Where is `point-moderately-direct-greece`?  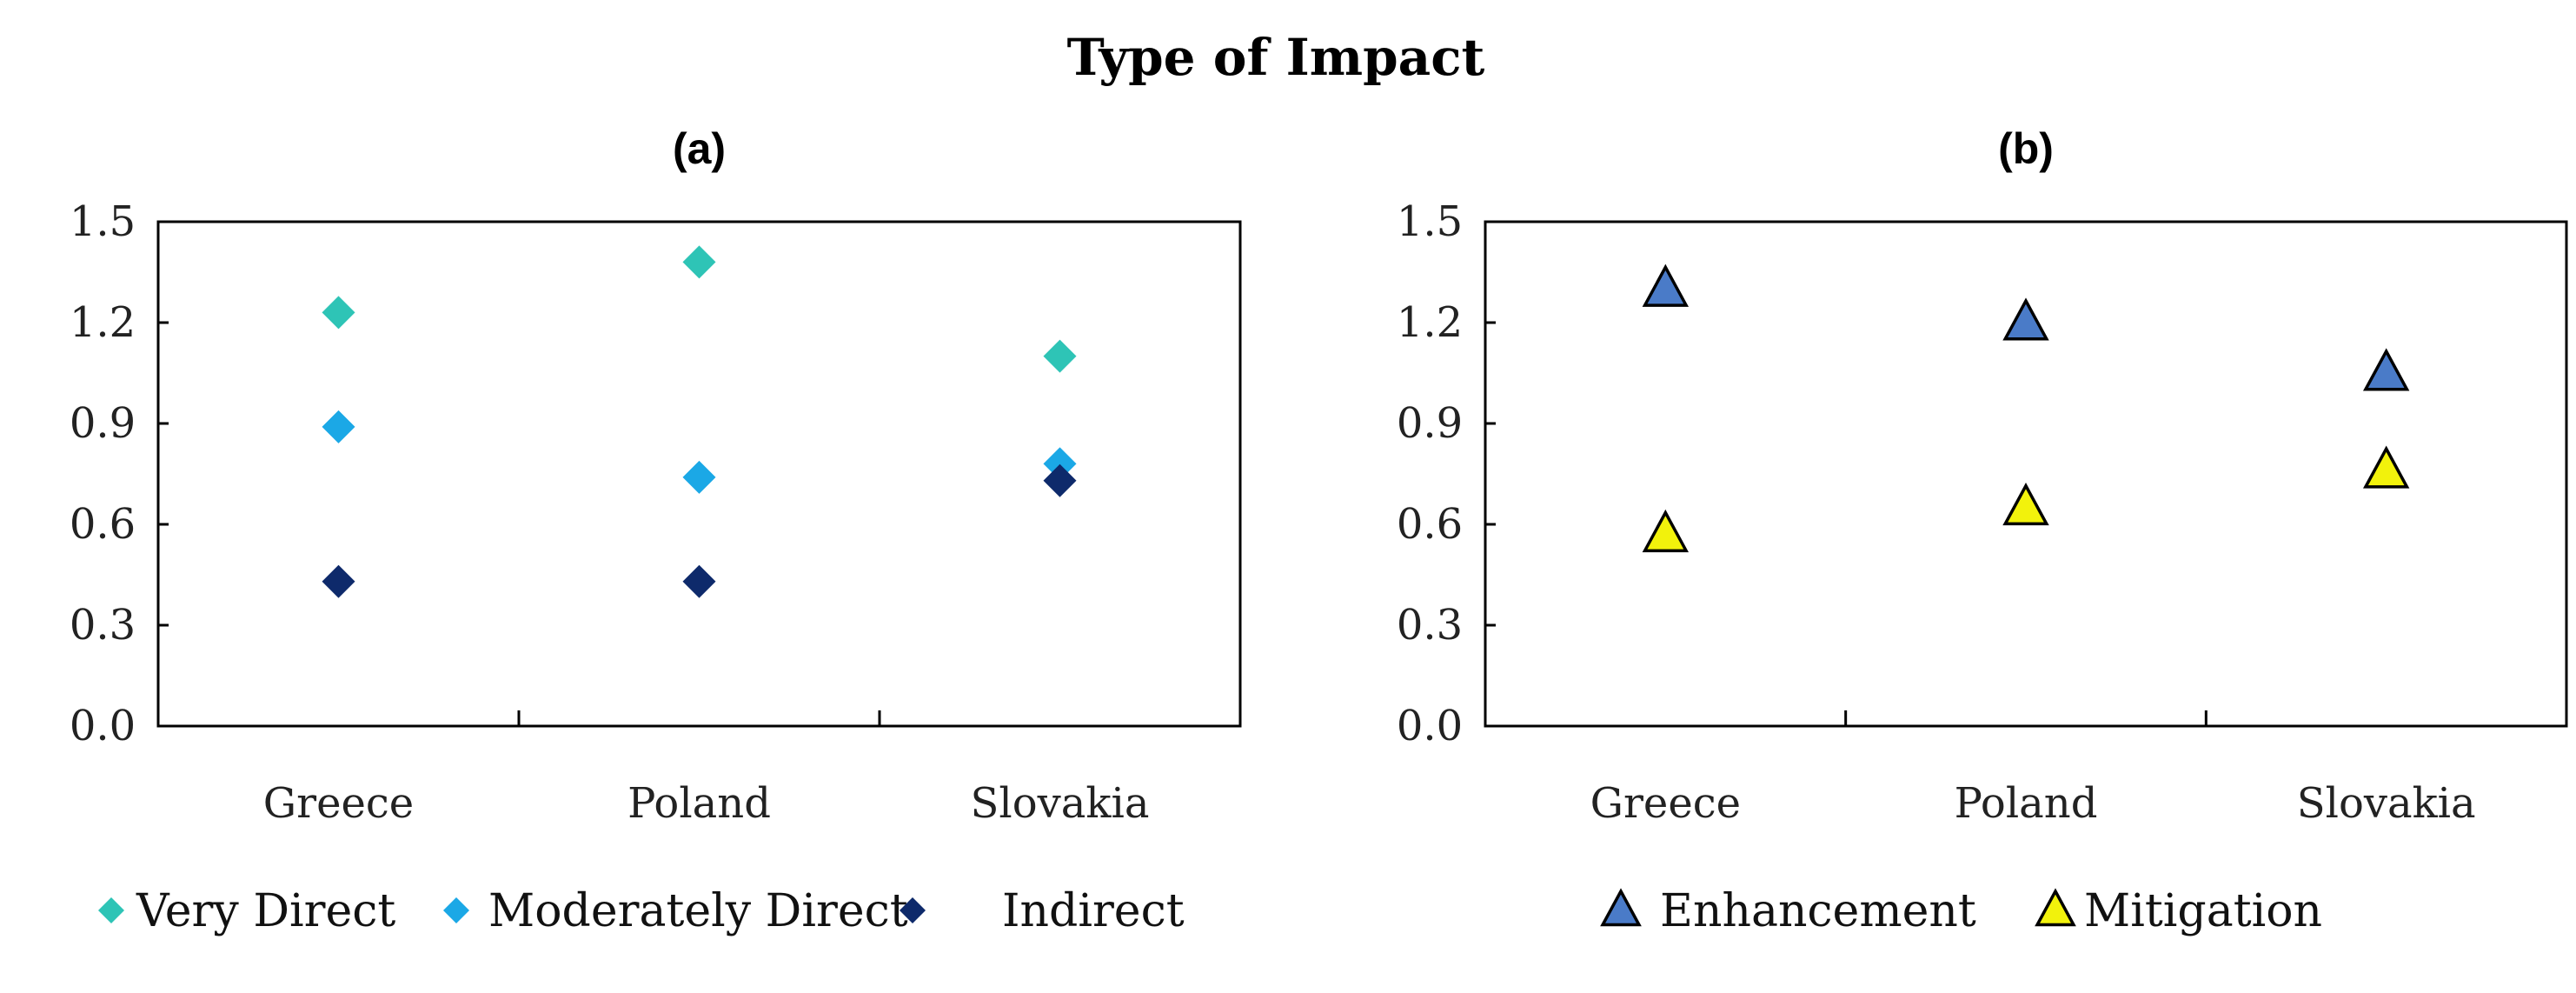 point-moderately-direct-greece is located at coordinates (338, 427).